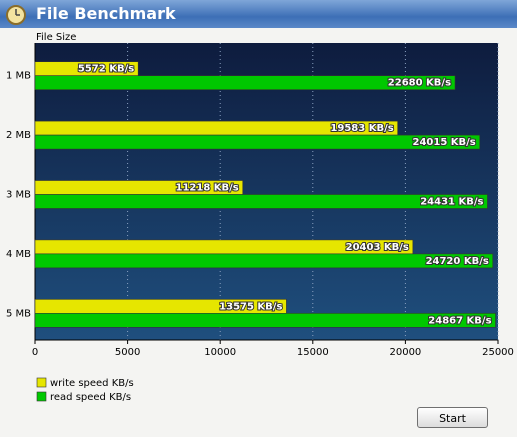  What do you see at coordinates (18, 313) in the screenshot?
I see `y-tick-label: 5 MB` at bounding box center [18, 313].